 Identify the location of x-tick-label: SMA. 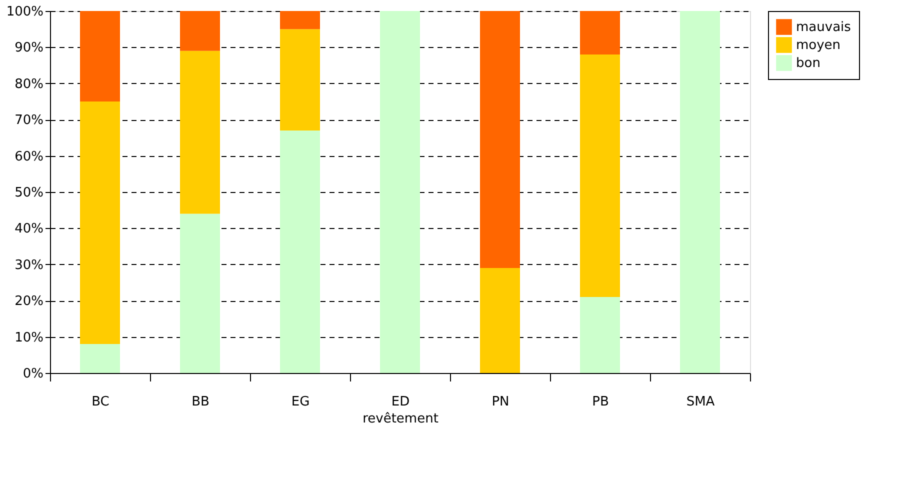
(700, 402).